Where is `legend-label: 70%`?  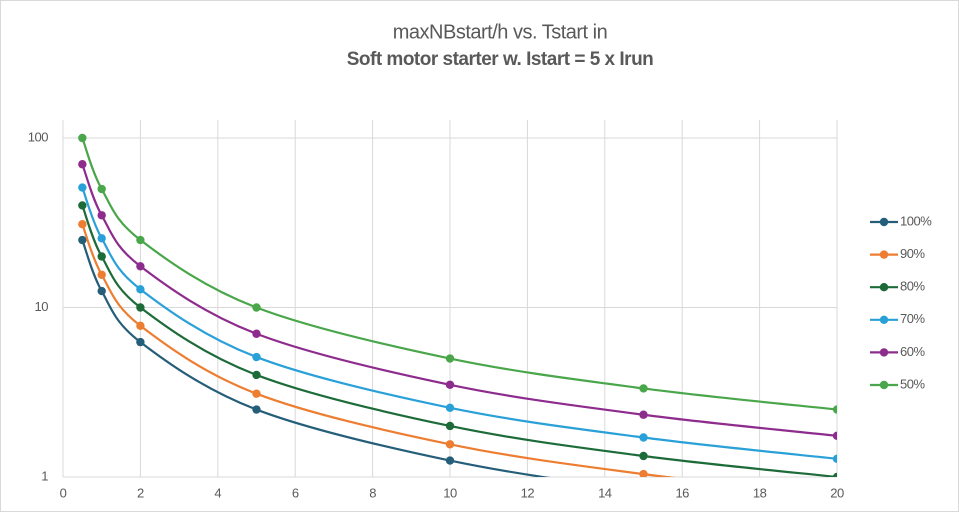 legend-label: 70% is located at coordinates (912, 318).